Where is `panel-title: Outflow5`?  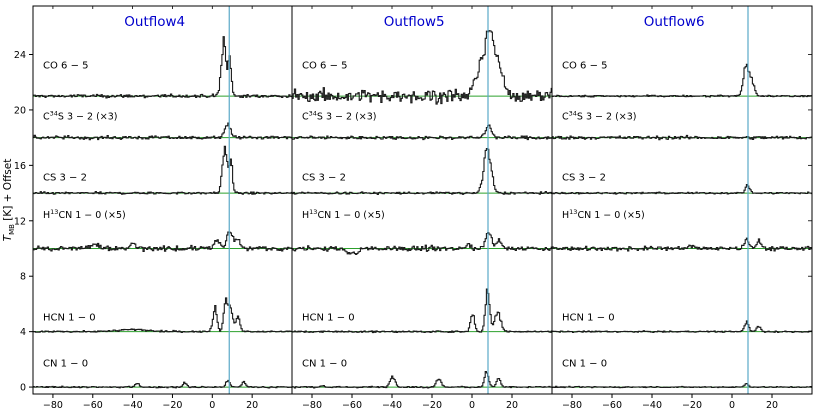
panel-title: Outflow5 is located at coordinates (414, 22).